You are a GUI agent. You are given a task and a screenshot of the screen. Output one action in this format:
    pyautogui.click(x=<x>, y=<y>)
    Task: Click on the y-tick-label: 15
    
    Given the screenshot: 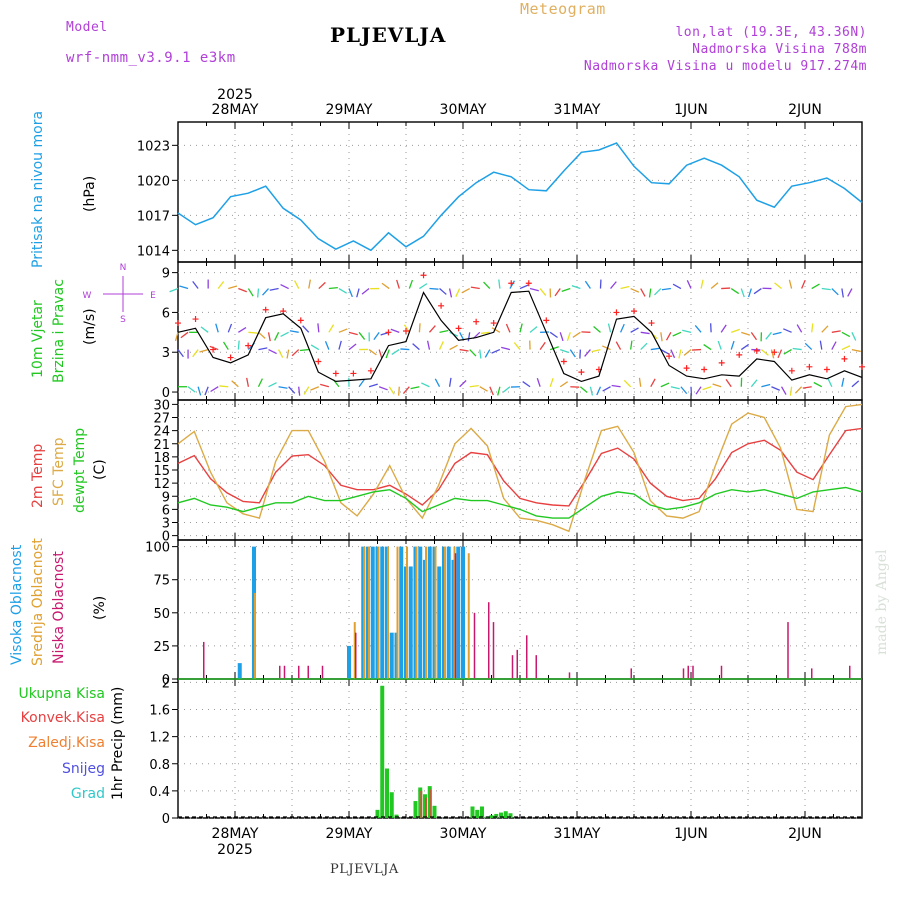 What is the action you would take?
    pyautogui.click(x=161, y=471)
    